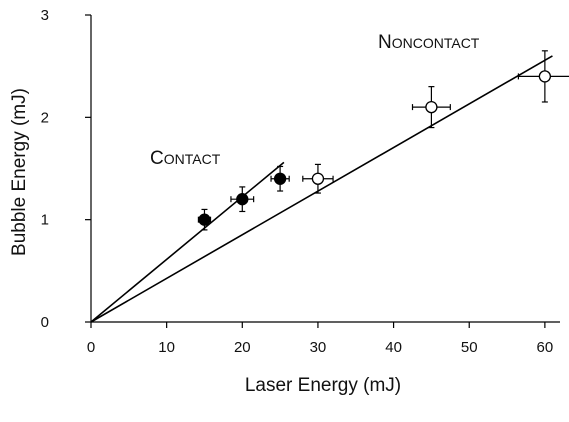 The image size is (569, 422). What do you see at coordinates (66, 169) in the screenshot?
I see `y-ticks: 0 1 2 3` at bounding box center [66, 169].